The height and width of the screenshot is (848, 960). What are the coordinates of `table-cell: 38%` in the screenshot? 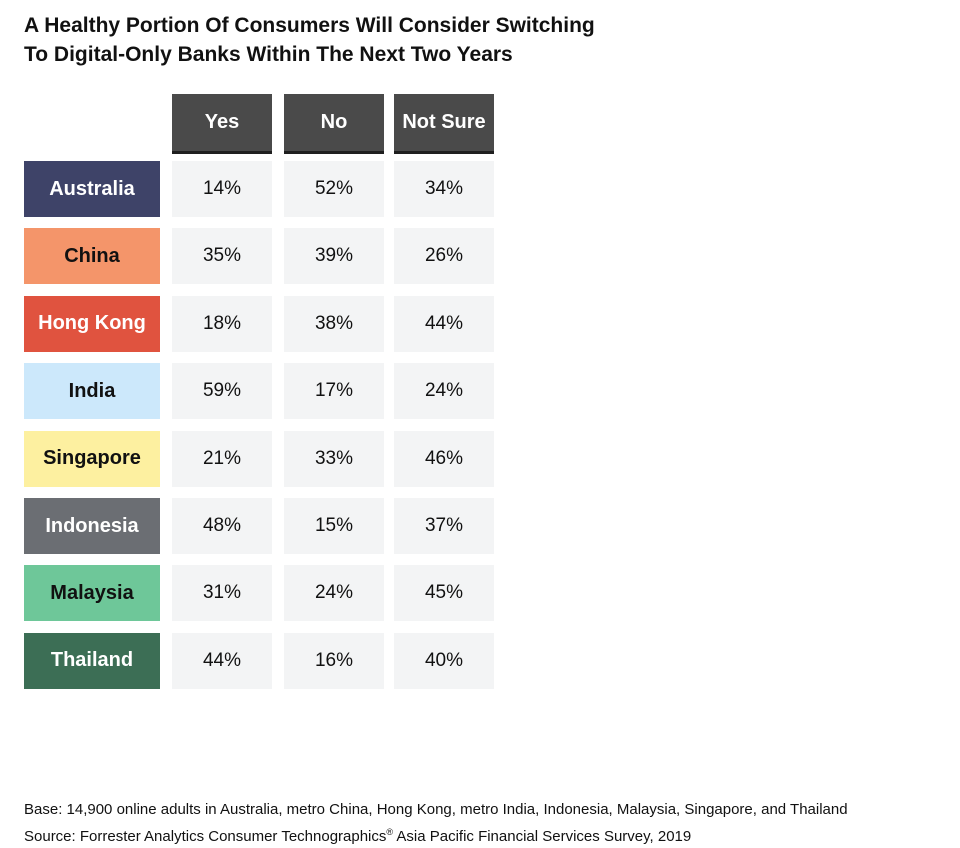 It's located at (334, 323).